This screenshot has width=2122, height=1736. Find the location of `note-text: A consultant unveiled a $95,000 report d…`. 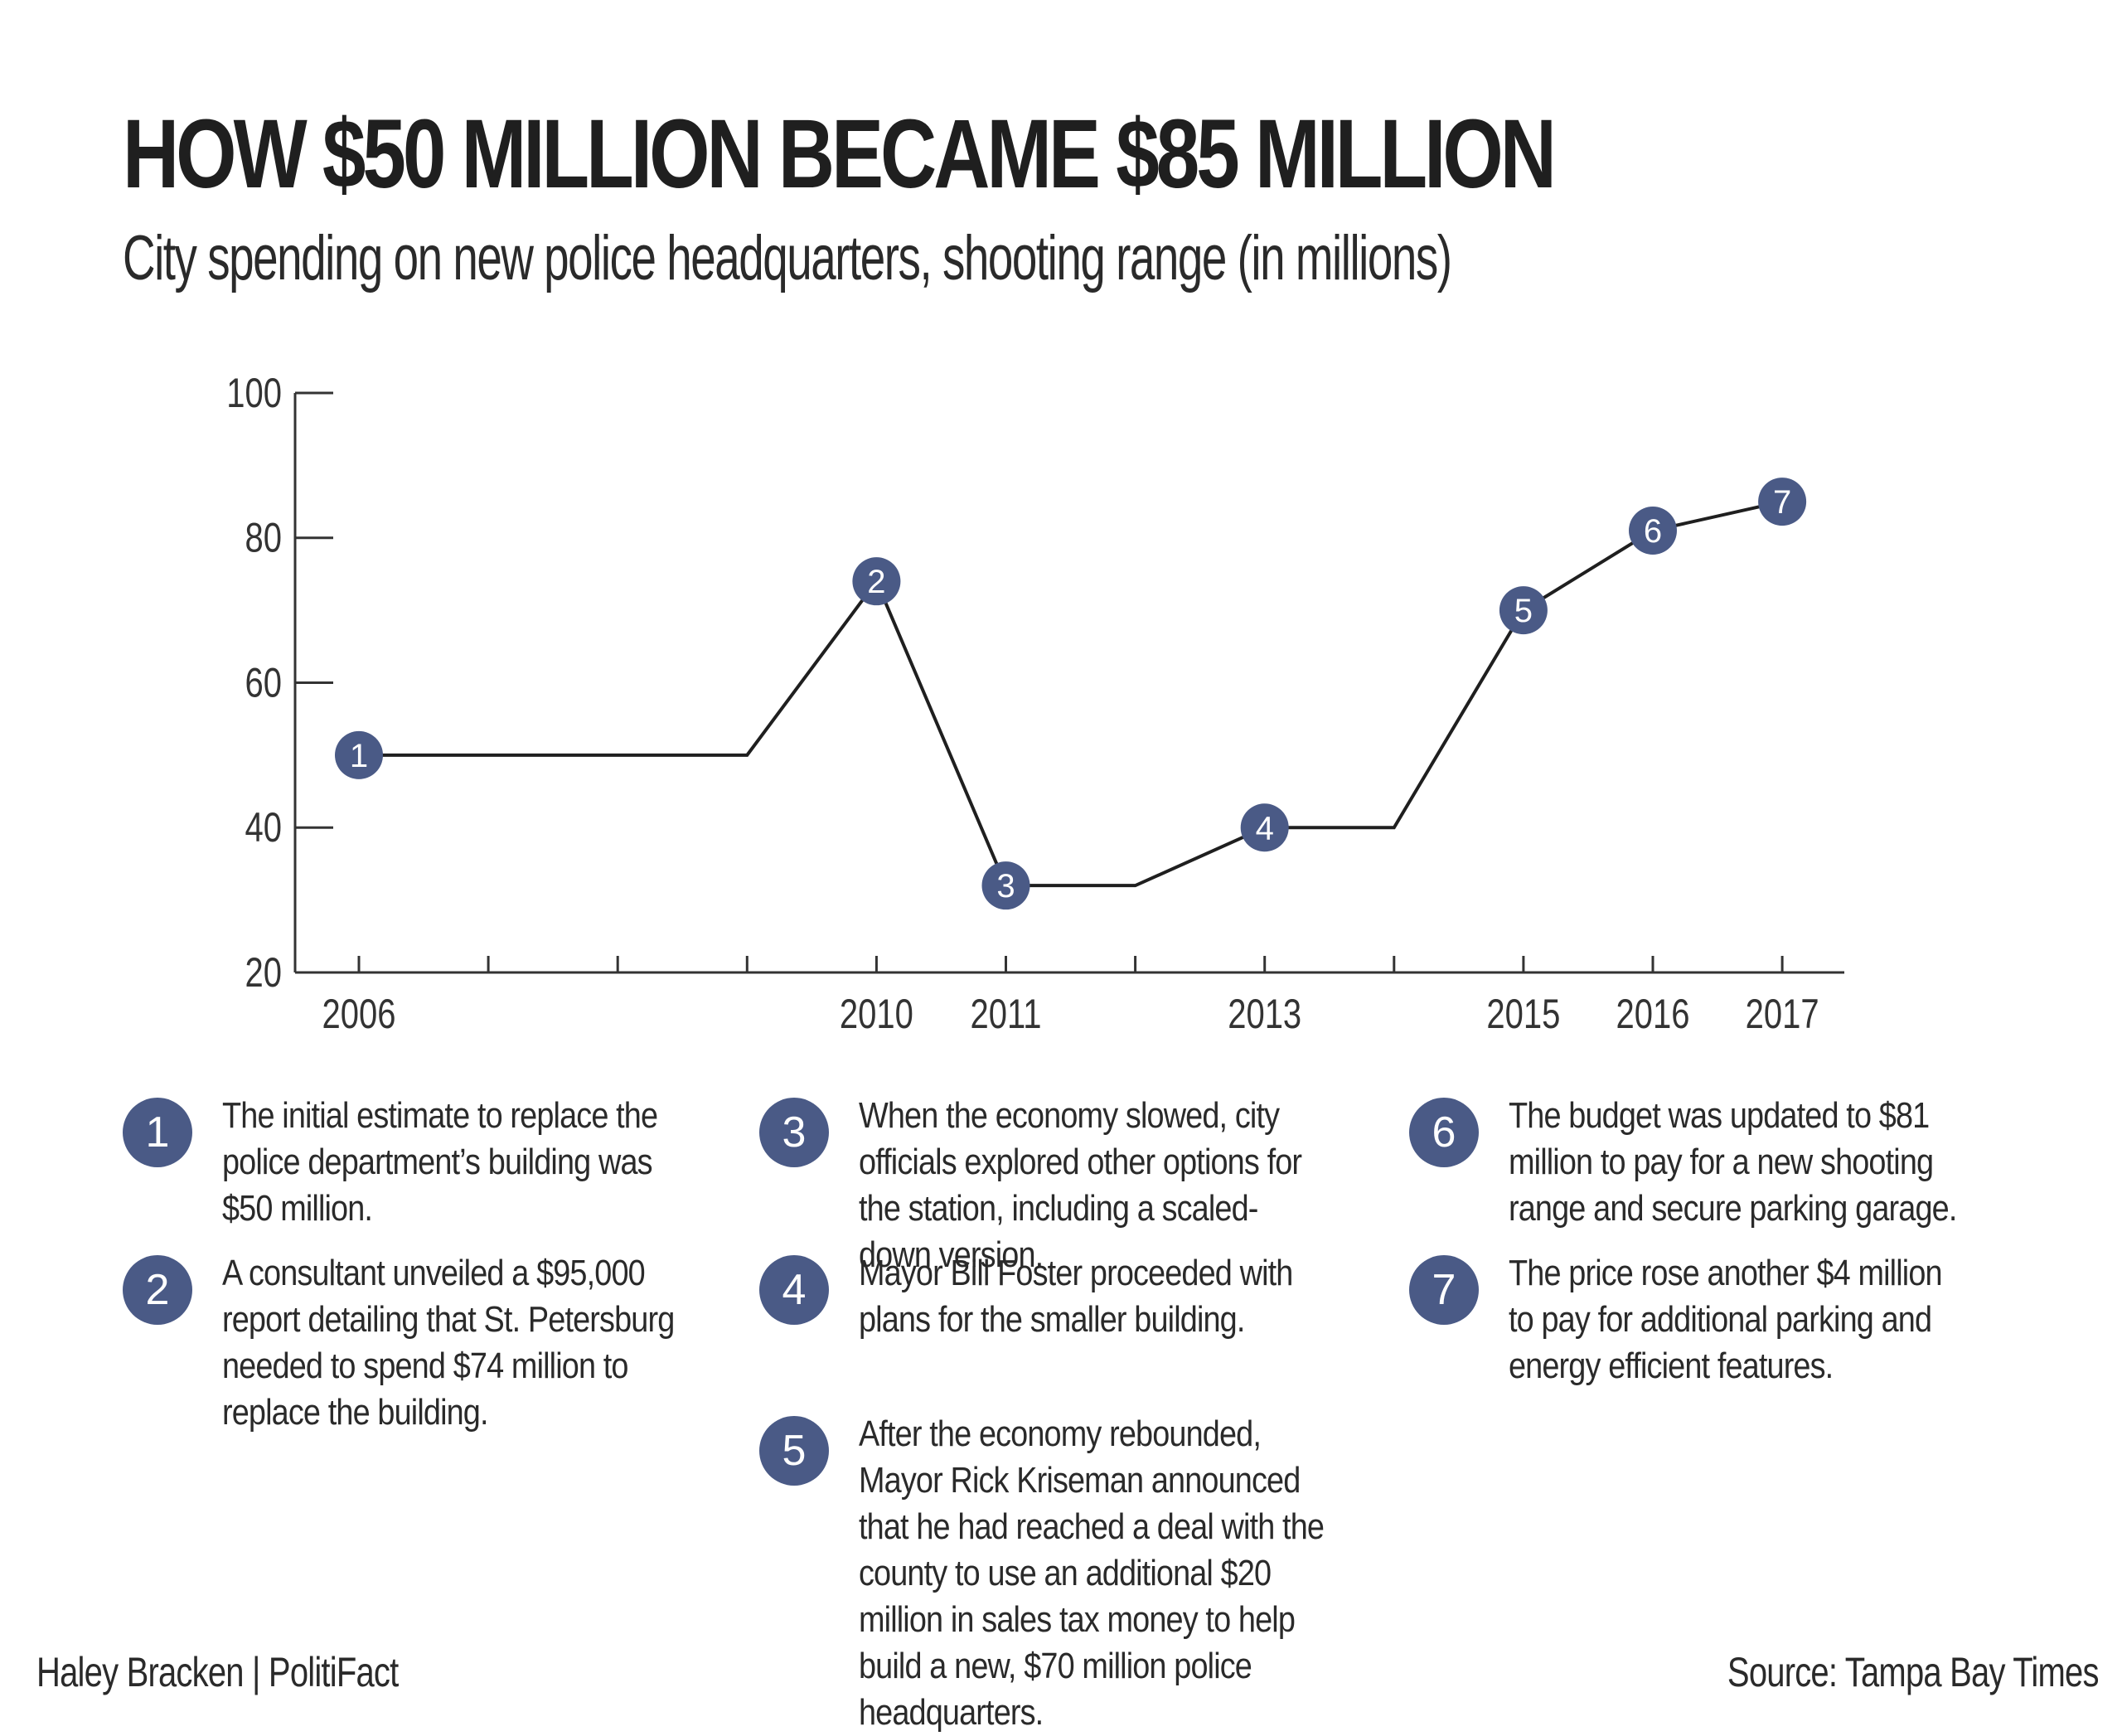

note-text: A consultant unveiled a $95,000 report d… is located at coordinates (448, 1343).